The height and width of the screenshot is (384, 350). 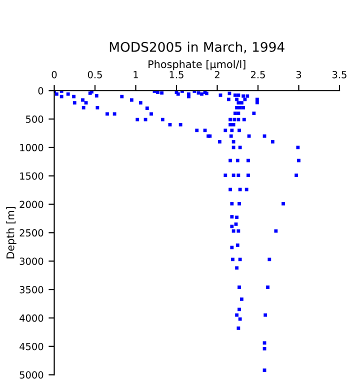 I want to click on y-axis-title: Depth [m], so click(x=11, y=232).